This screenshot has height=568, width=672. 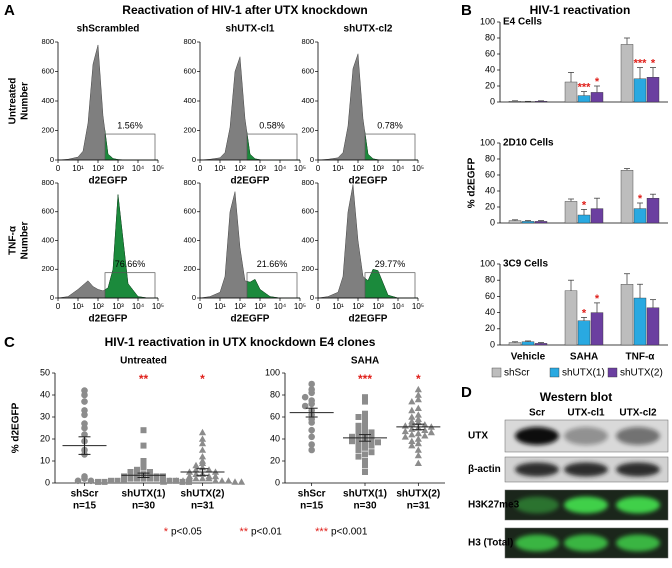 What do you see at coordinates (272, 264) in the screenshot?
I see `gate-label: 21.66%` at bounding box center [272, 264].